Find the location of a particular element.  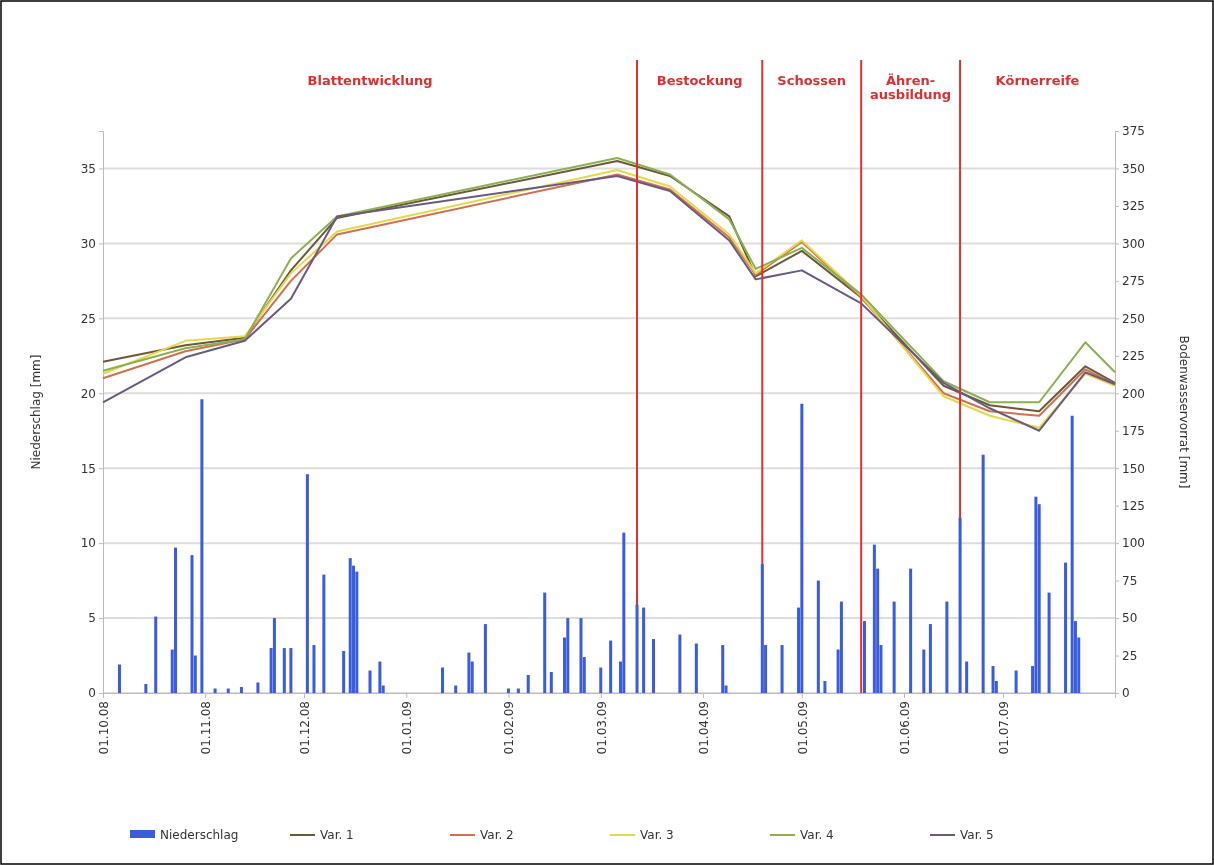

y-tick-label: 5 is located at coordinates (92, 618).